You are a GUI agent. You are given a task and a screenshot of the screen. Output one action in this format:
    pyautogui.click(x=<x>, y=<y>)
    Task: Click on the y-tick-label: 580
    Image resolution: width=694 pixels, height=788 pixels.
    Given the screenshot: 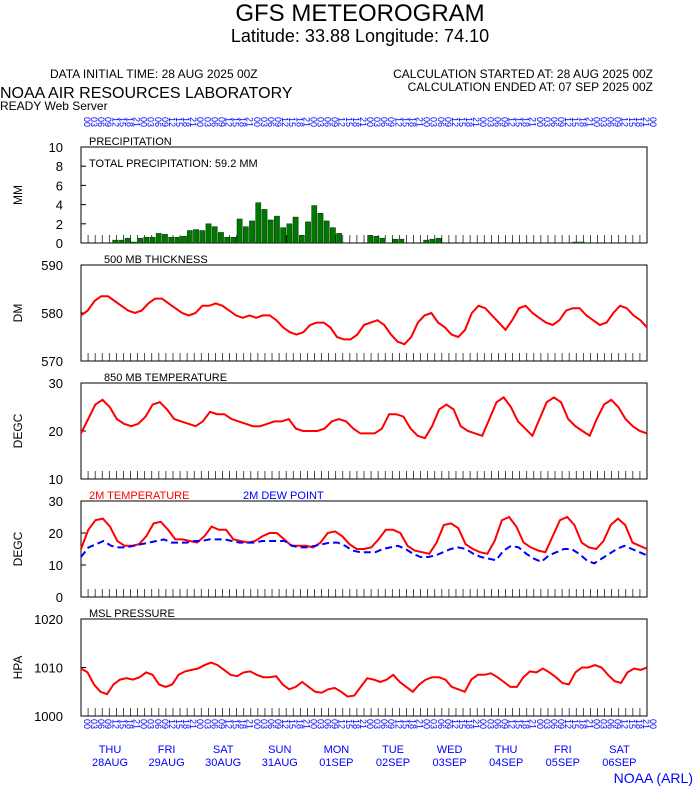 What is the action you would take?
    pyautogui.click(x=52, y=313)
    